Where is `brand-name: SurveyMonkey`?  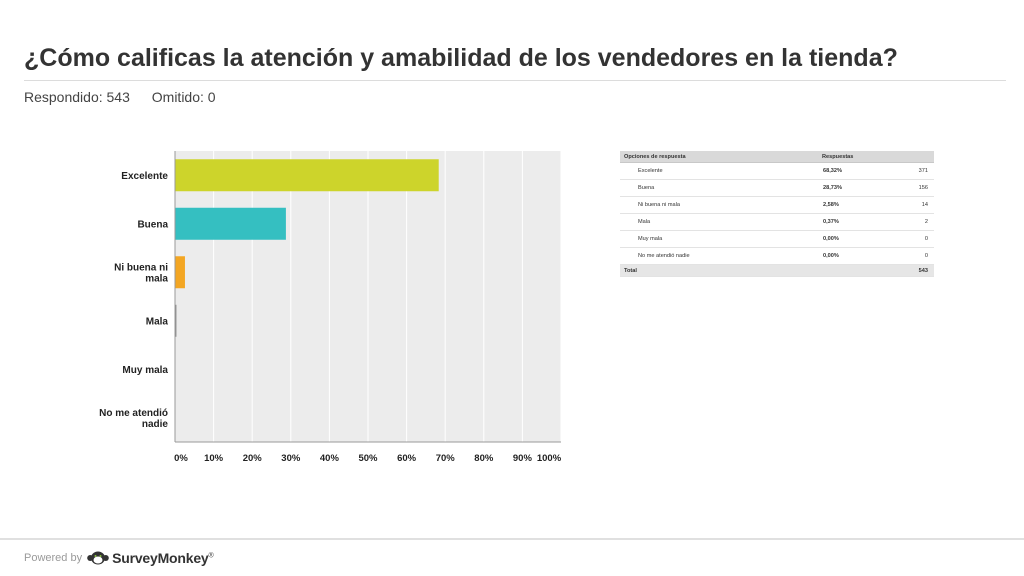
brand-name: SurveyMonkey is located at coordinates (160, 558).